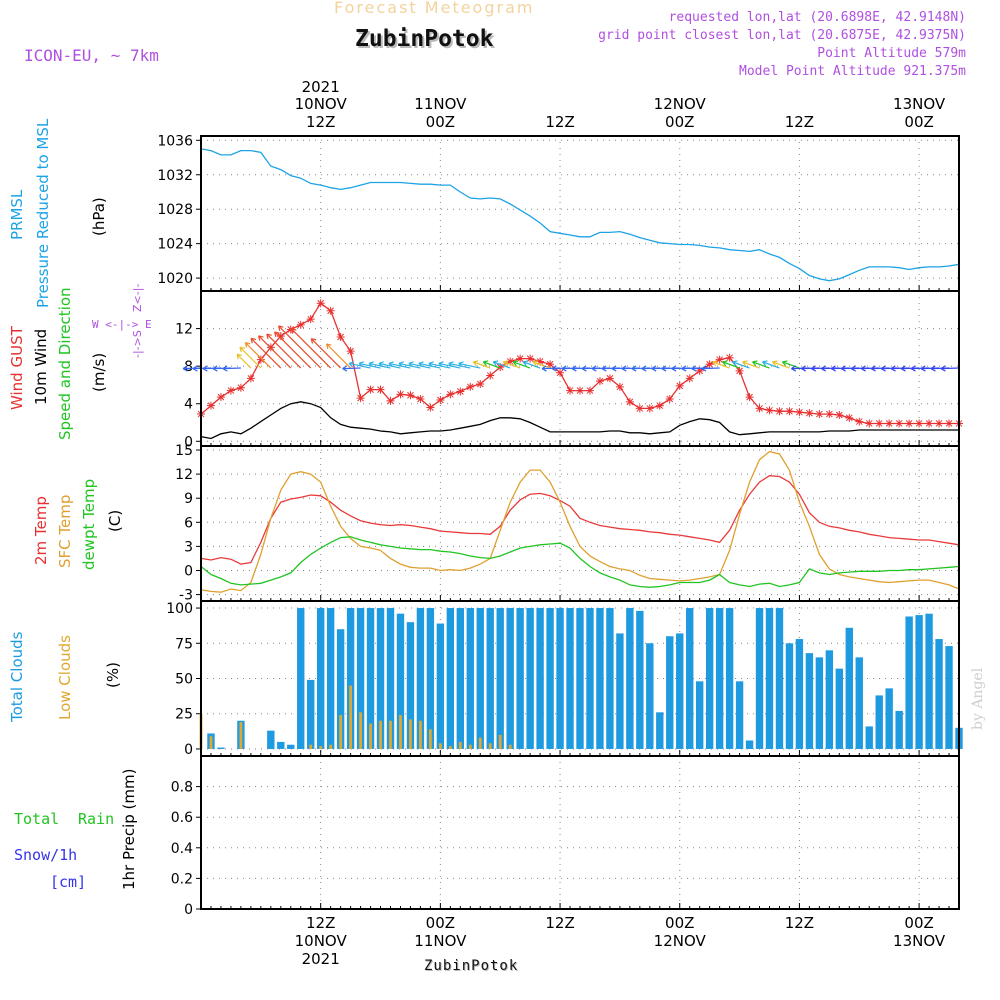 The height and width of the screenshot is (1000, 1000). I want to click on station-title: ZubinPotok, so click(424, 39).